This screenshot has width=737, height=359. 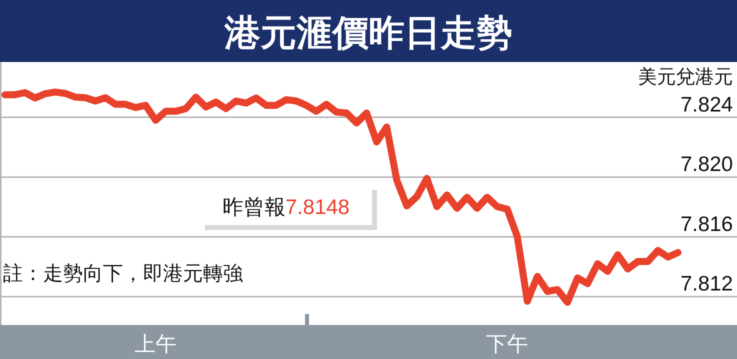 What do you see at coordinates (507, 344) in the screenshot?
I see `x-tick-label: 下午` at bounding box center [507, 344].